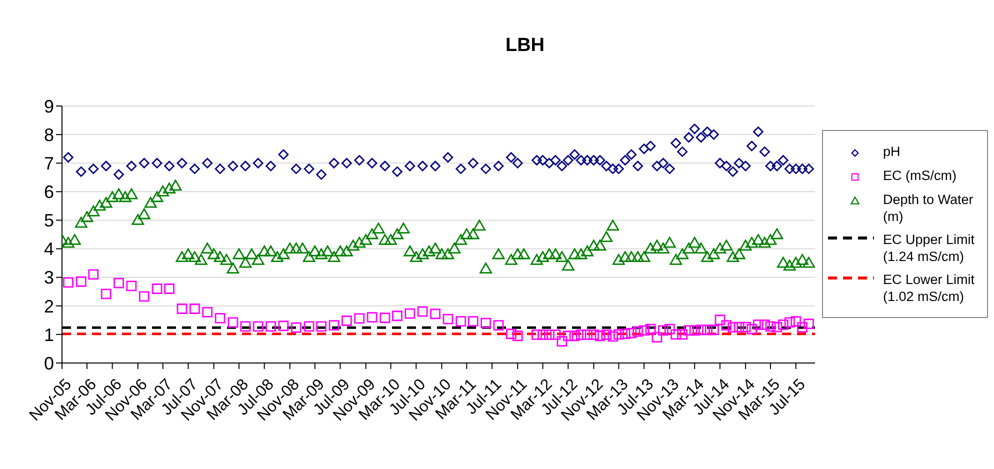 This screenshot has height=469, width=994. What do you see at coordinates (49, 363) in the screenshot?
I see `y-tick-label: 0` at bounding box center [49, 363].